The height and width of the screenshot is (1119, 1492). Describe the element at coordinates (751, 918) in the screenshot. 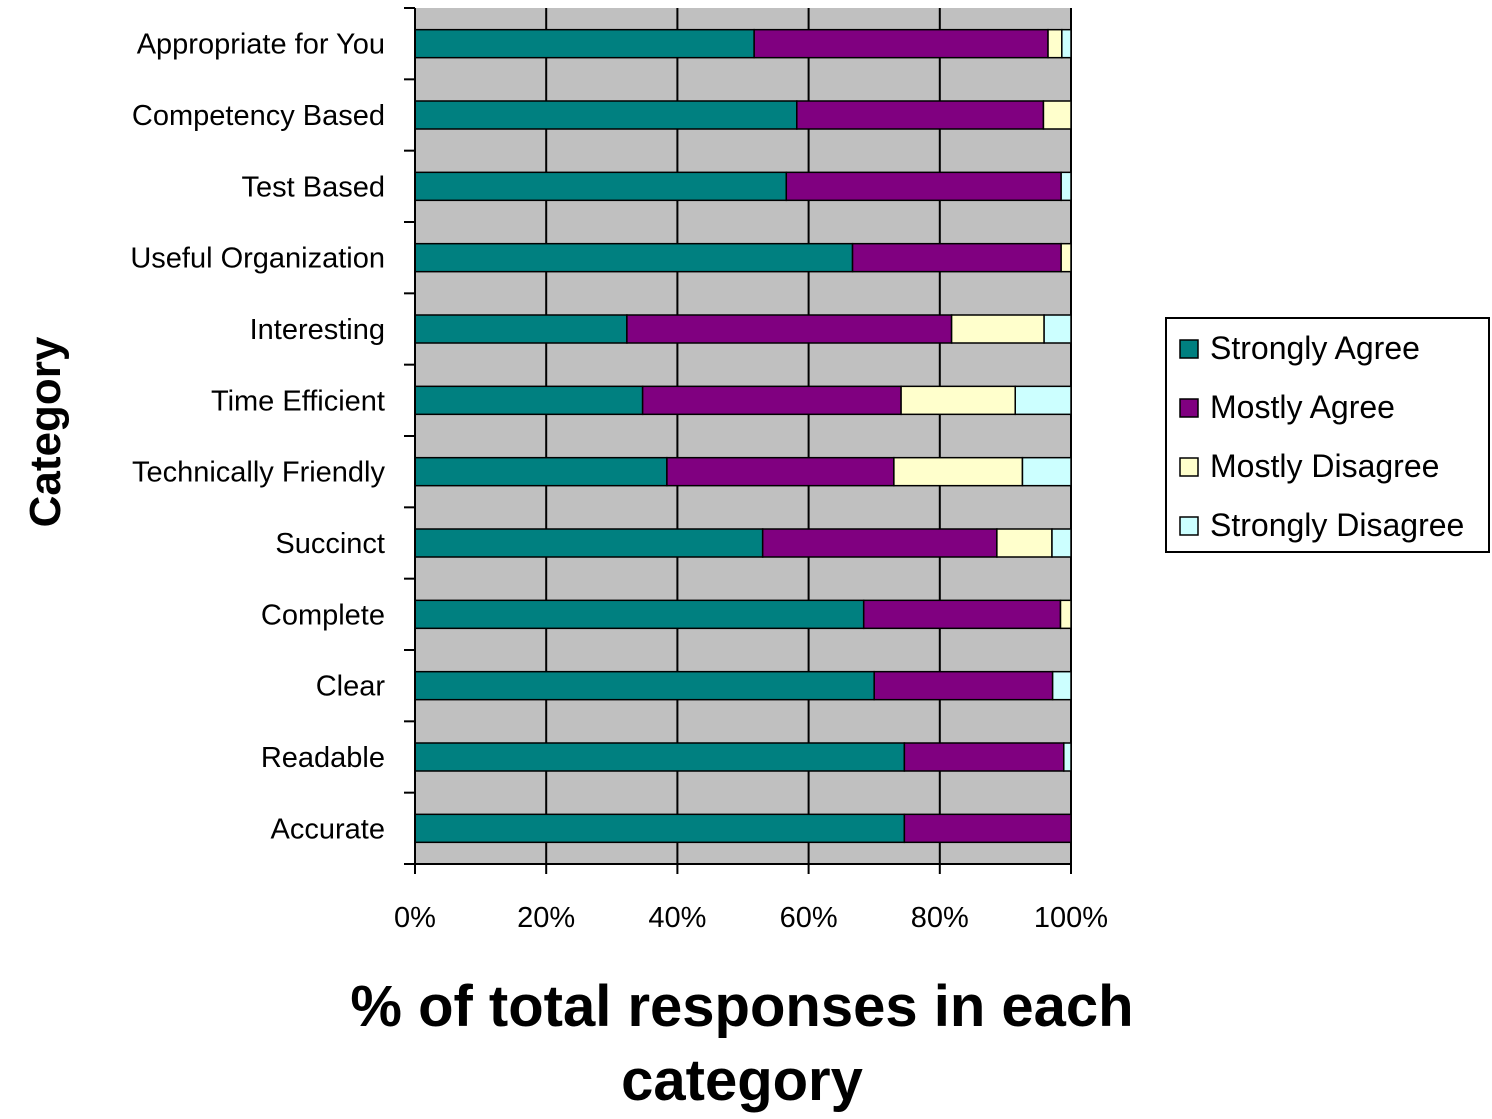

I see `x-tick-labels: 0% 20% 40% 60% 80% 100%` at that location.